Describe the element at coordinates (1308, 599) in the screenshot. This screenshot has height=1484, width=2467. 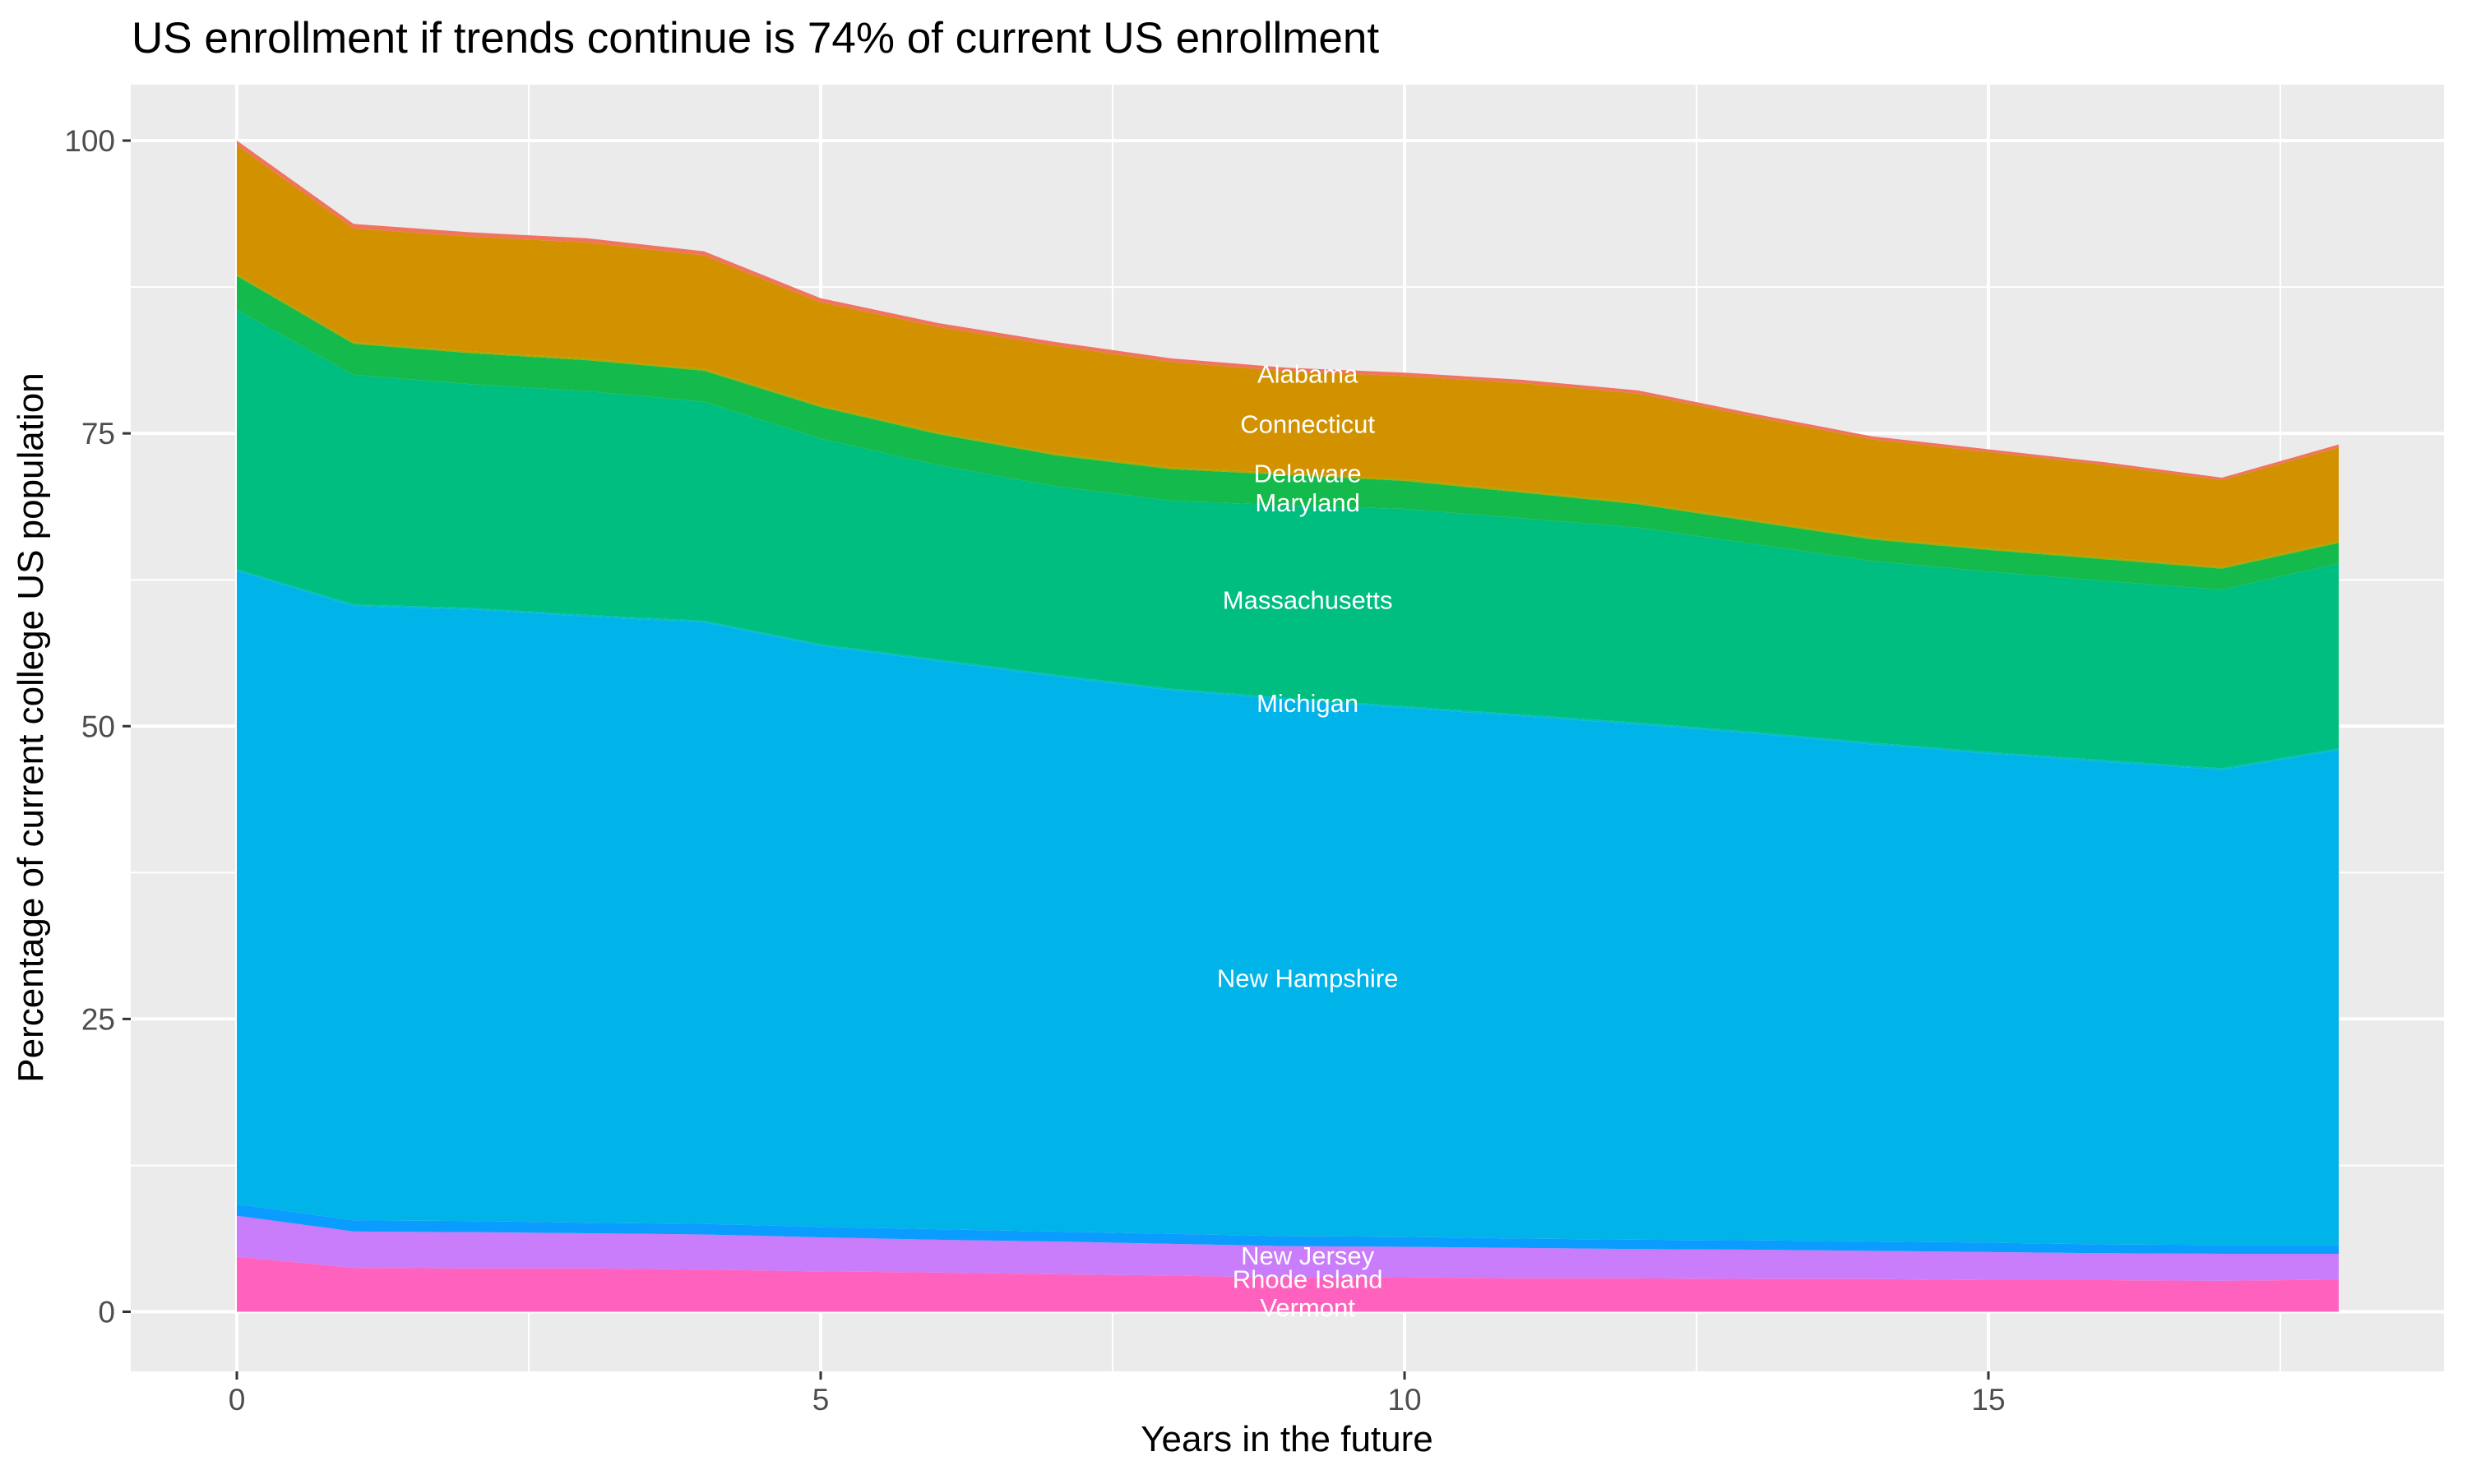
I see `area-label-massachusetts: Massachusetts` at that location.